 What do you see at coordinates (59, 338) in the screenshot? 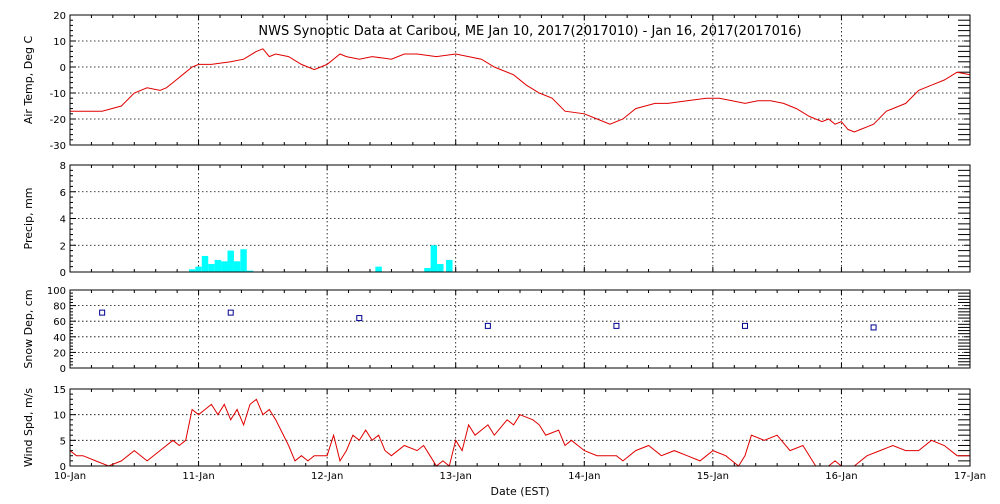
I see `y-tick-label: 40` at bounding box center [59, 338].